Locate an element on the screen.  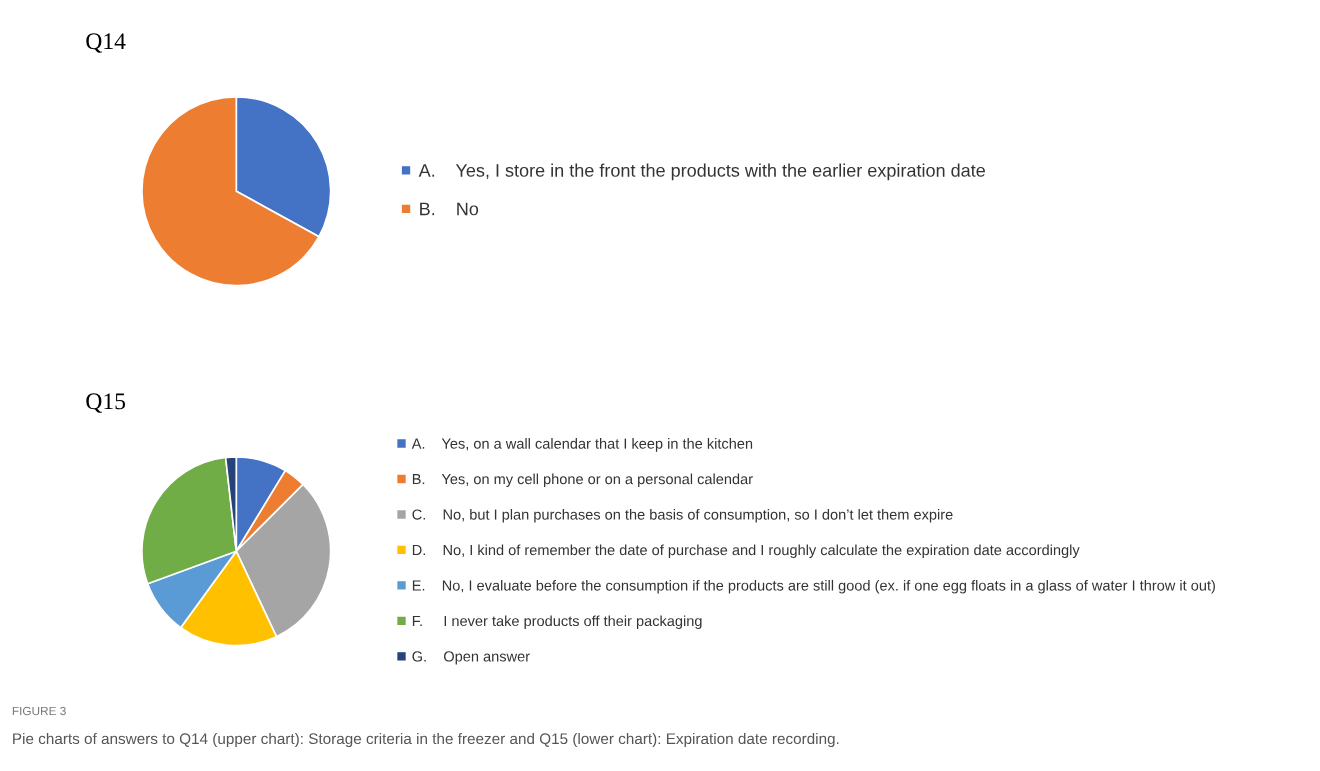
legend-label: E. No, I evaluate before the consumption if the products are still good (ex. if one egg floats in a glass of water I throw it out) is located at coordinates (813, 586).